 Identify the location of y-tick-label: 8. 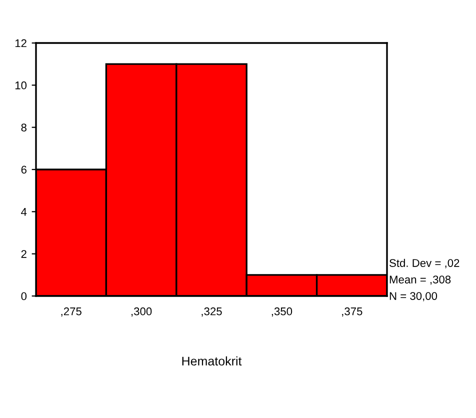
(23, 128).